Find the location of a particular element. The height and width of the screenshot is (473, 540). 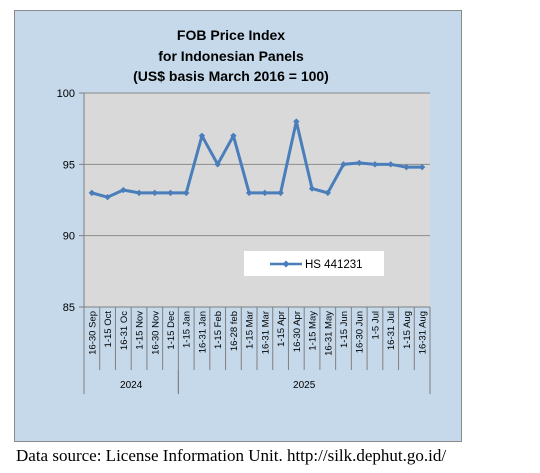

x-tick-label: 16-31 May is located at coordinates (328, 333).